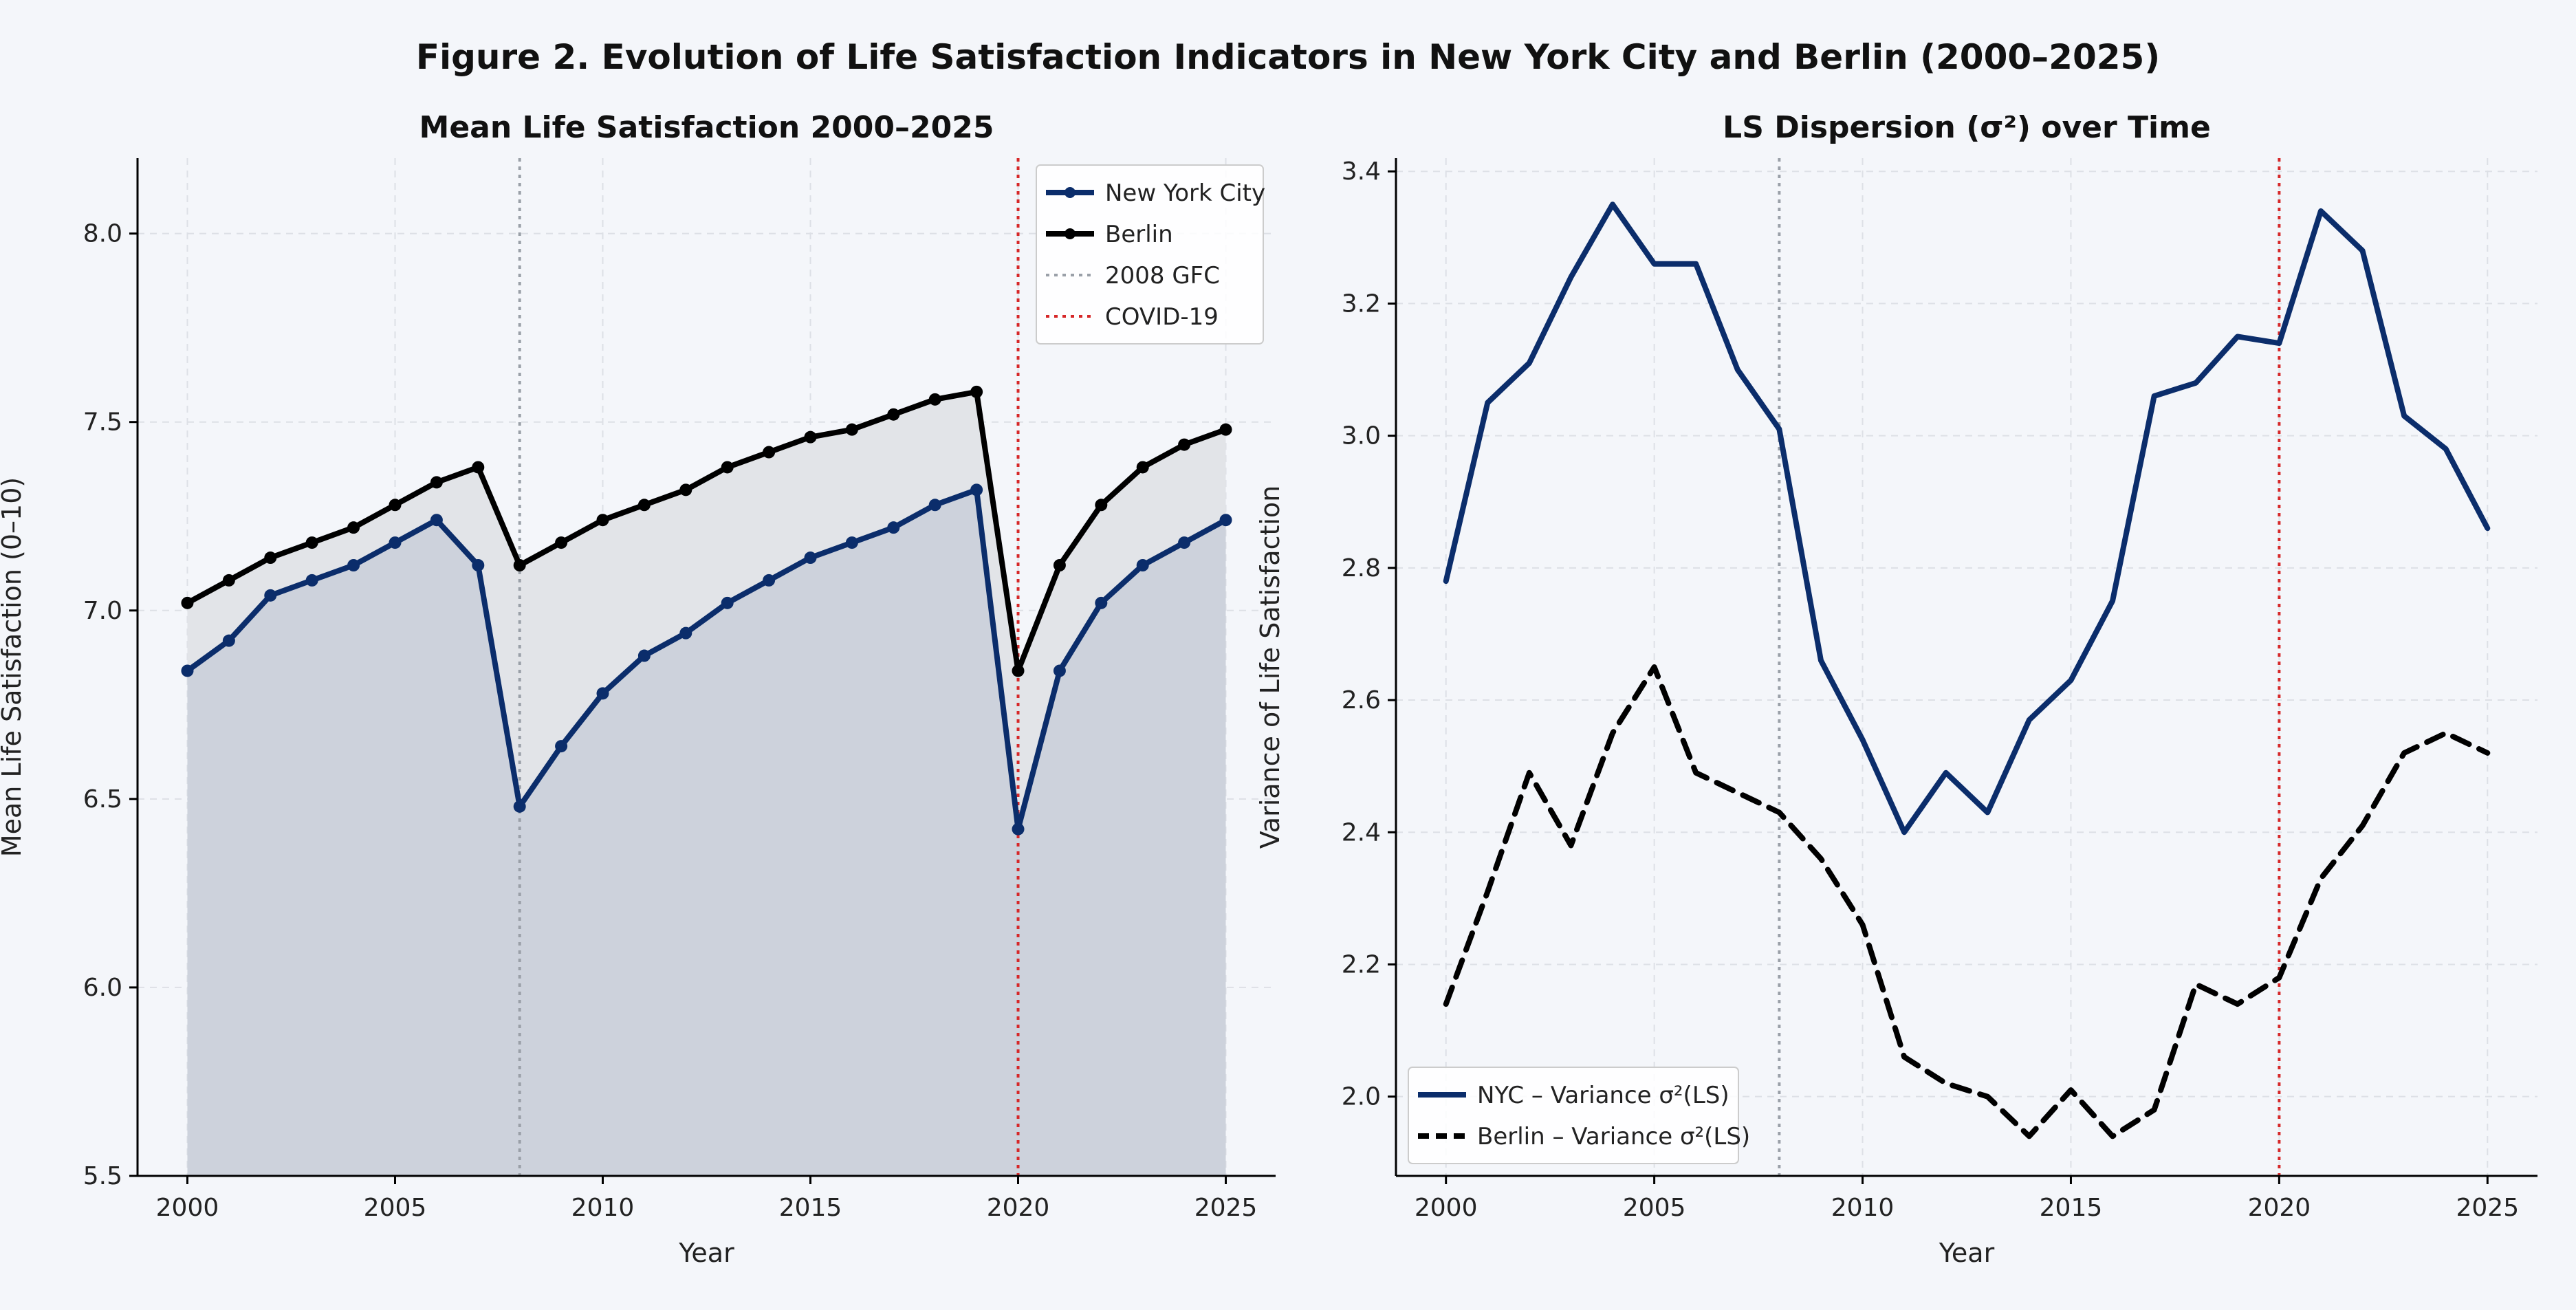  I want to click on covid-legend-label: COVID-19, so click(1162, 317).